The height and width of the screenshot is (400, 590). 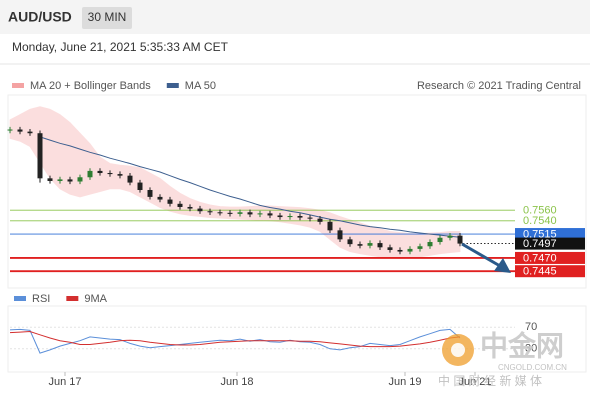 I want to click on level-label: 0.7540, so click(x=540, y=221).